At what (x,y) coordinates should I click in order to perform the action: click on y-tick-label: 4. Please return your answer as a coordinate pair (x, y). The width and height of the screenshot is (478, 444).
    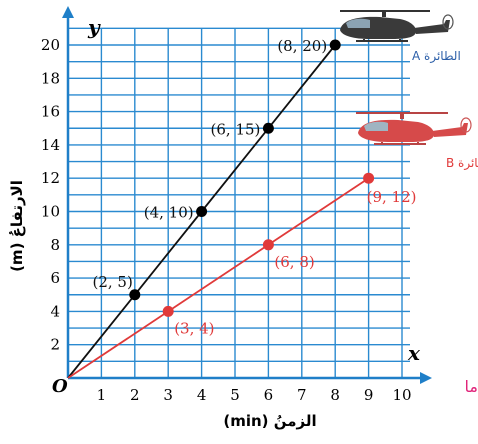
    Looking at the image, I should click on (55, 311).